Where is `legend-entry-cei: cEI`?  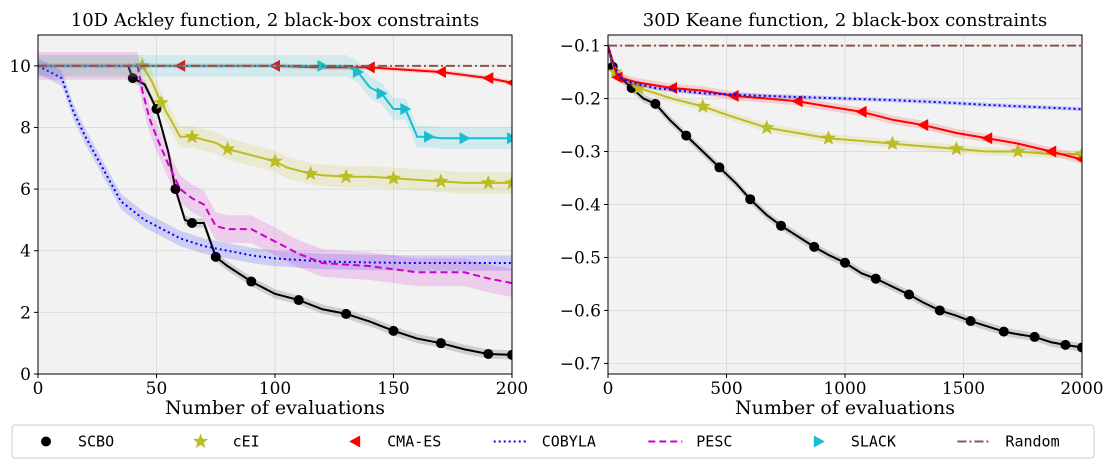 legend-entry-cei: cEI is located at coordinates (226, 442).